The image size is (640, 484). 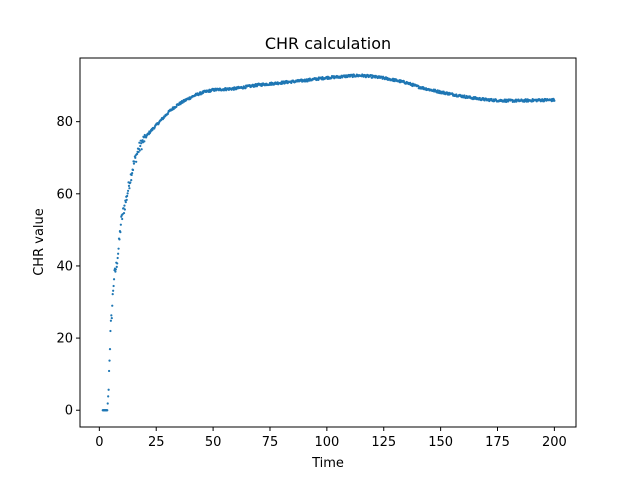 What do you see at coordinates (497, 442) in the screenshot?
I see `x-tick-label: 175` at bounding box center [497, 442].